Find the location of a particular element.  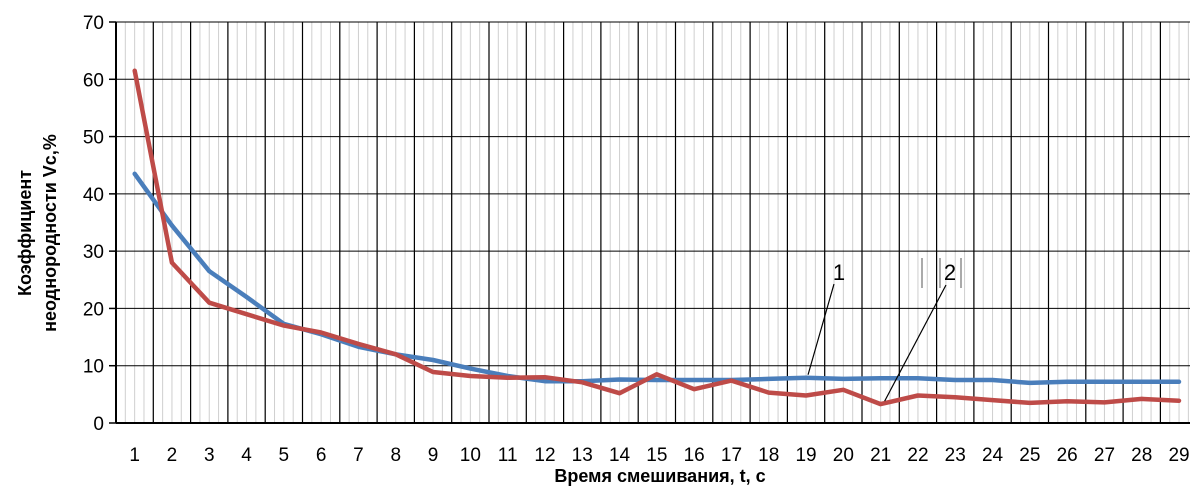

y-tick-label: 60 is located at coordinates (93, 80).